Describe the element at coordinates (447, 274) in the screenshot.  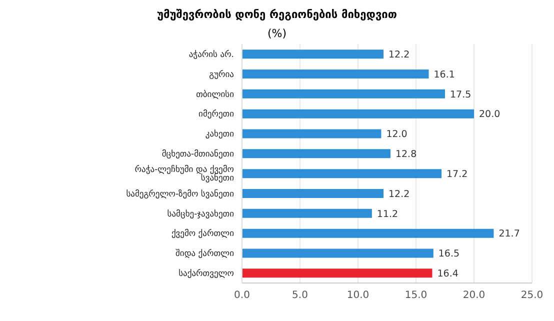
I see `data-label: 16.4` at that location.